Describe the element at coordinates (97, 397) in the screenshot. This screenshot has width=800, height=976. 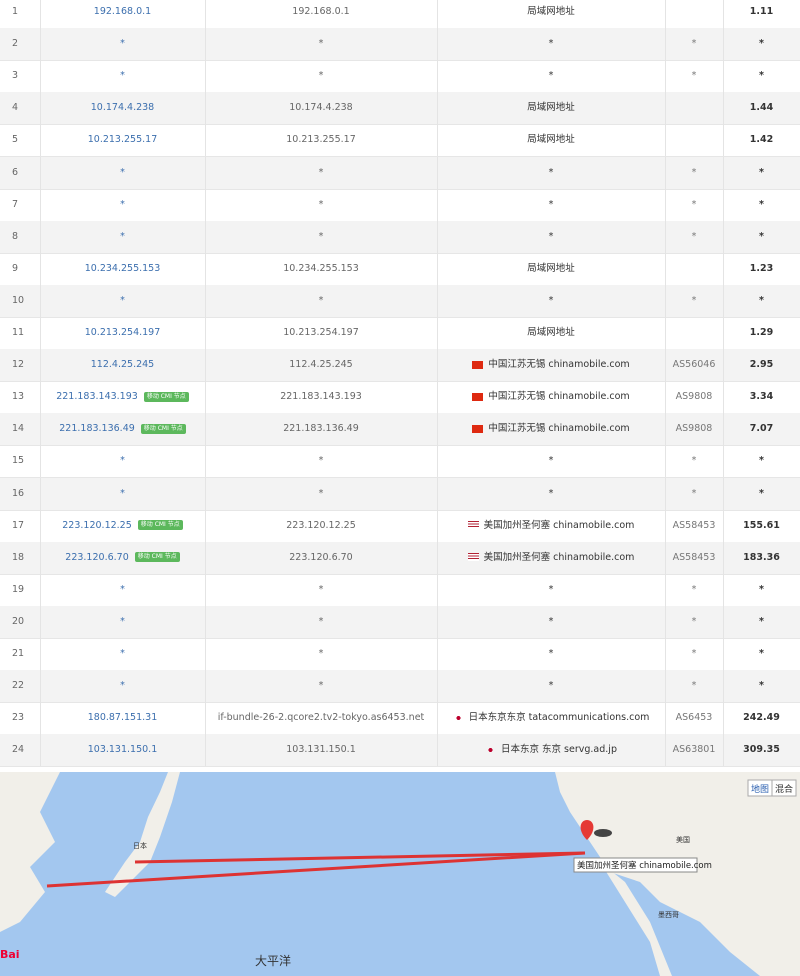
I see `ip: 221.183.143.193` at that location.